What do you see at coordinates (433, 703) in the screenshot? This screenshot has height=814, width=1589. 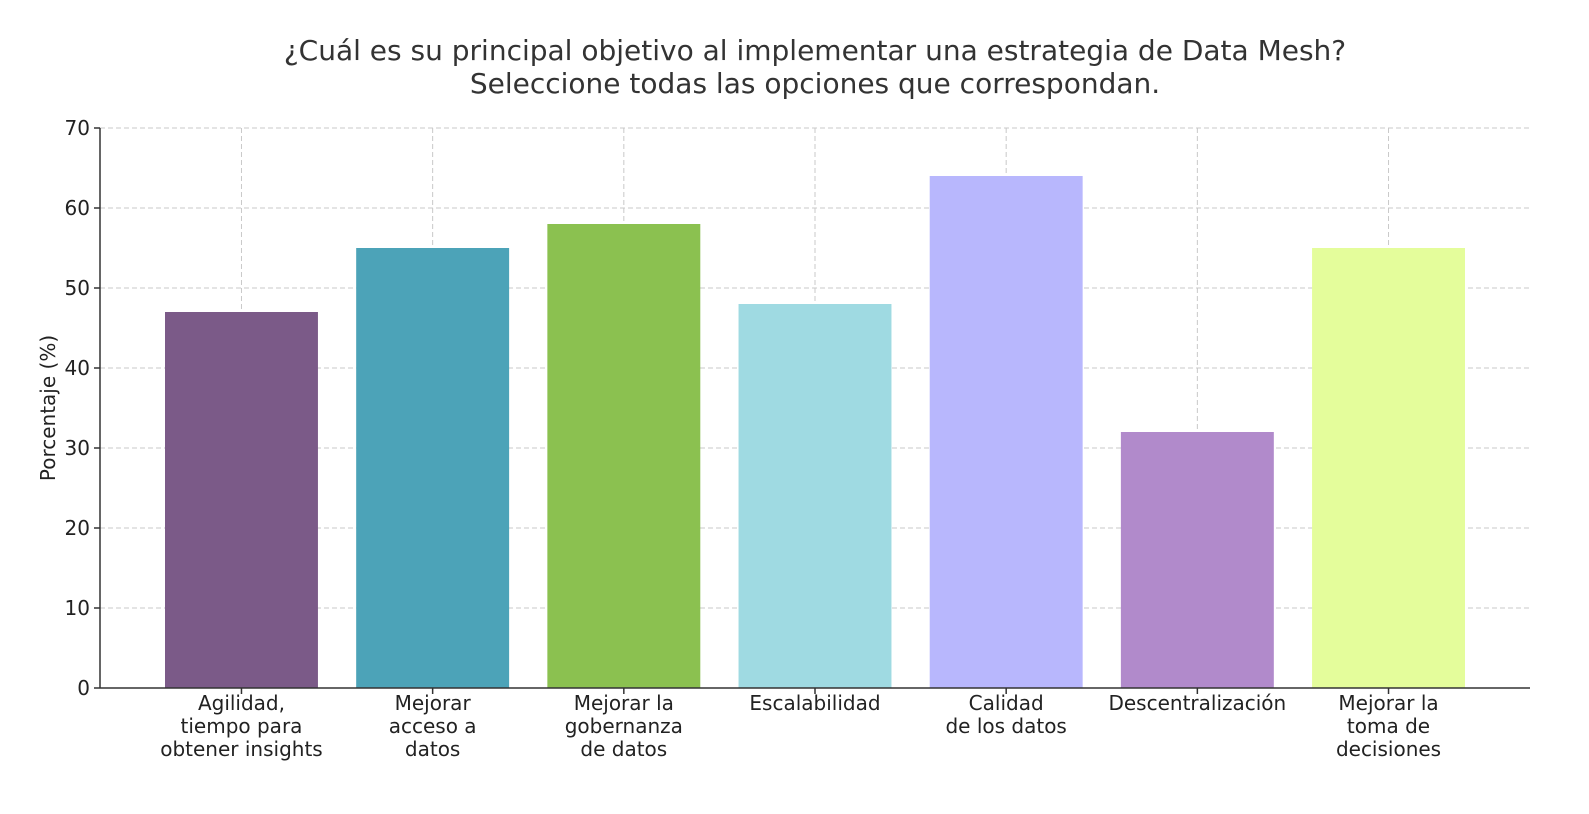 I see `x-tick-label: Mejorar` at bounding box center [433, 703].